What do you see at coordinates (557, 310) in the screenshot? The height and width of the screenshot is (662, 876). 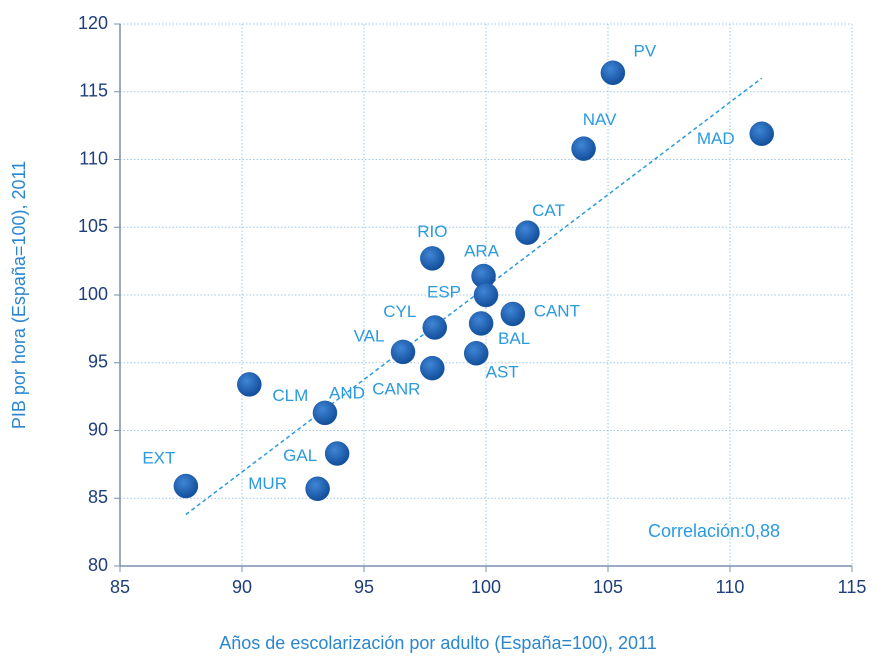 I see `point-label: CANT` at bounding box center [557, 310].